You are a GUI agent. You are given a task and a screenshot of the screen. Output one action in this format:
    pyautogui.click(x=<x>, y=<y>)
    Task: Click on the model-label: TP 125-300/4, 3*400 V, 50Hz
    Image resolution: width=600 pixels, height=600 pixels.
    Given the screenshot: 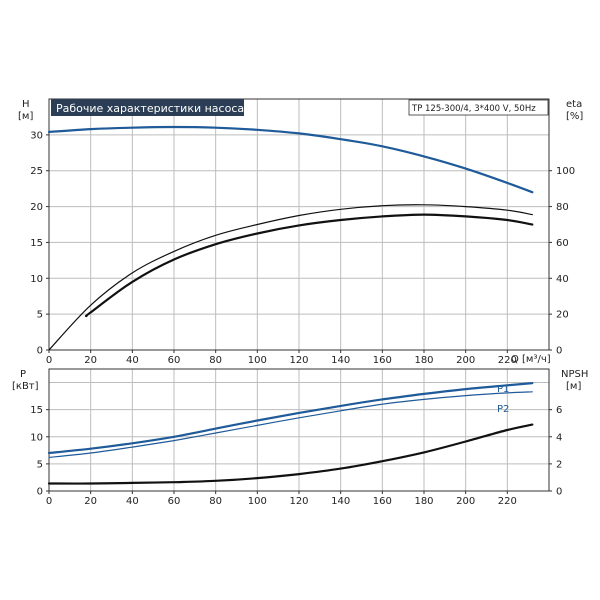 What is the action you would take?
    pyautogui.click(x=473, y=109)
    